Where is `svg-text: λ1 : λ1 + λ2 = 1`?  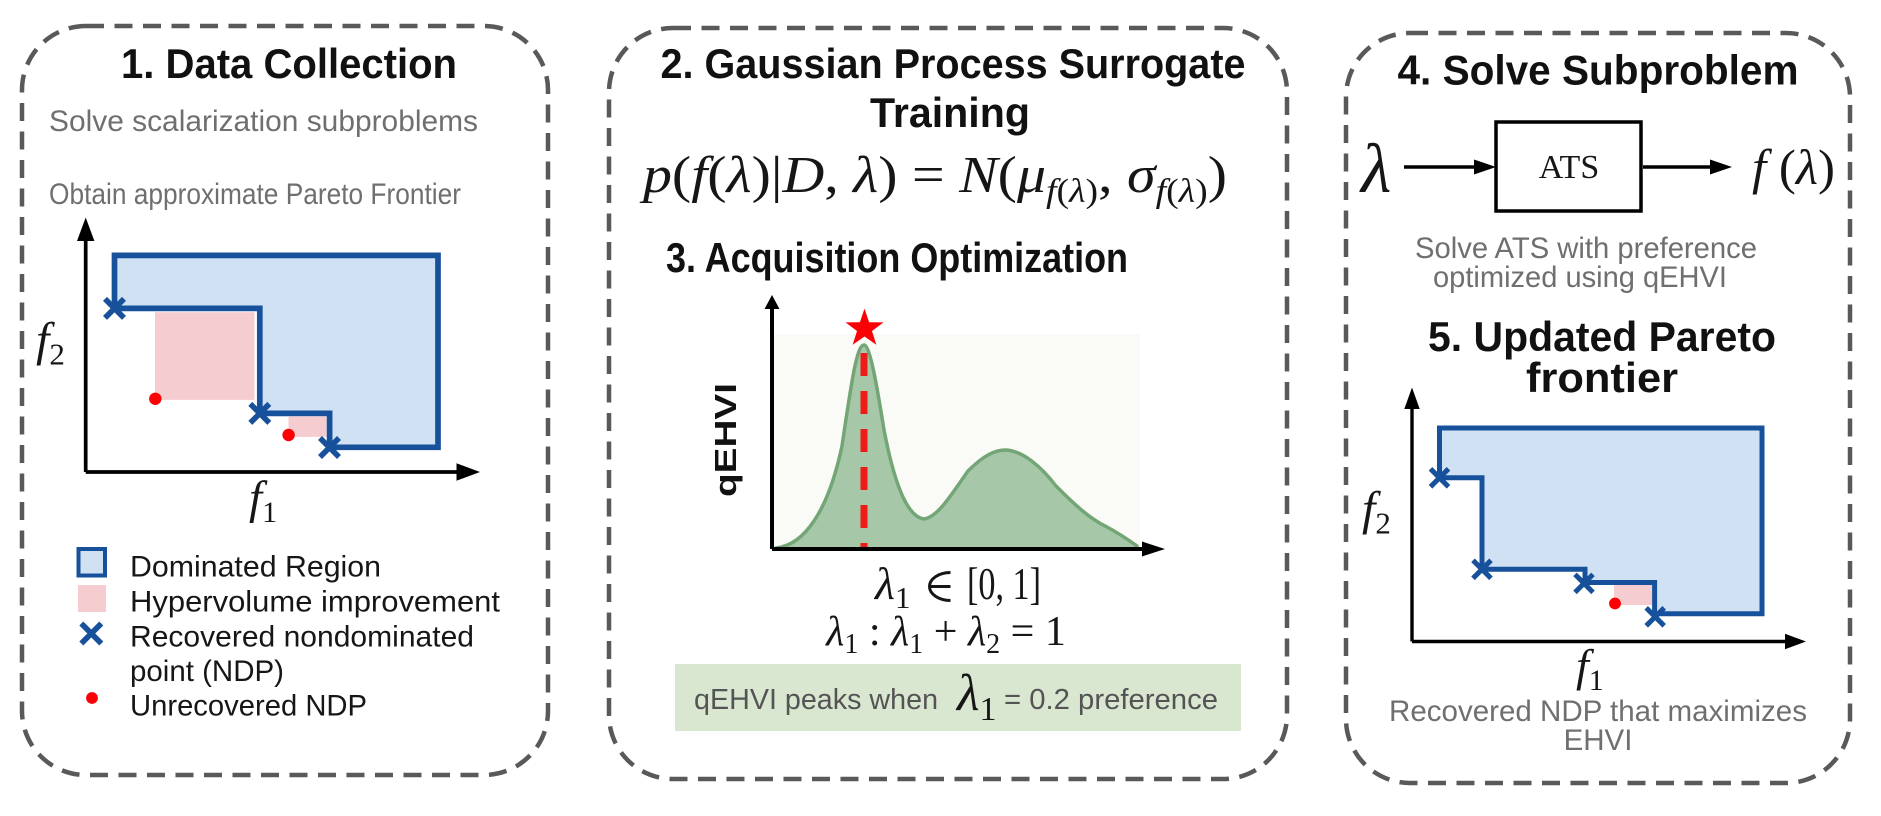
svg-text: λ1 : λ1 + λ2 = 1 is located at coordinates (945, 634).